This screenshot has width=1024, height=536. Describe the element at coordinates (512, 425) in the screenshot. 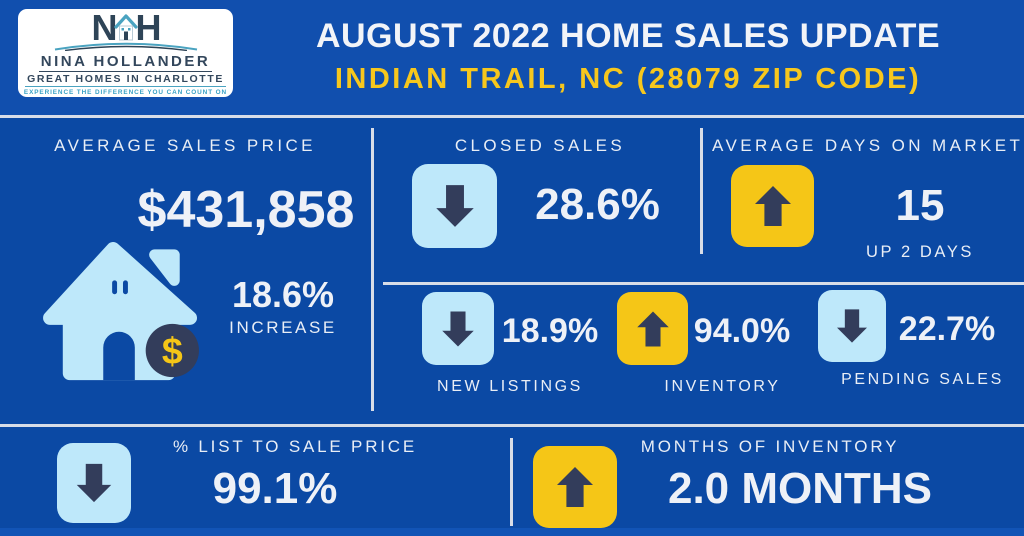

I see `bottom-row-divider` at that location.